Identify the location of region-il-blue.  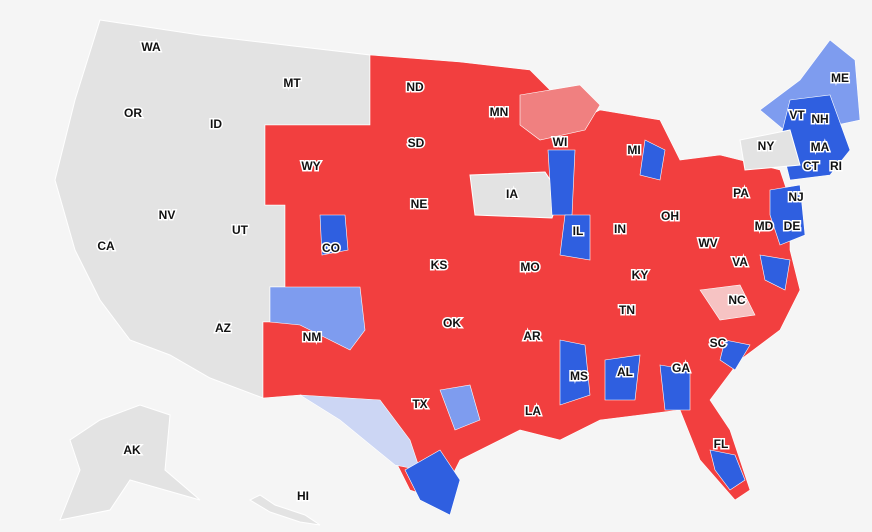
(575, 237).